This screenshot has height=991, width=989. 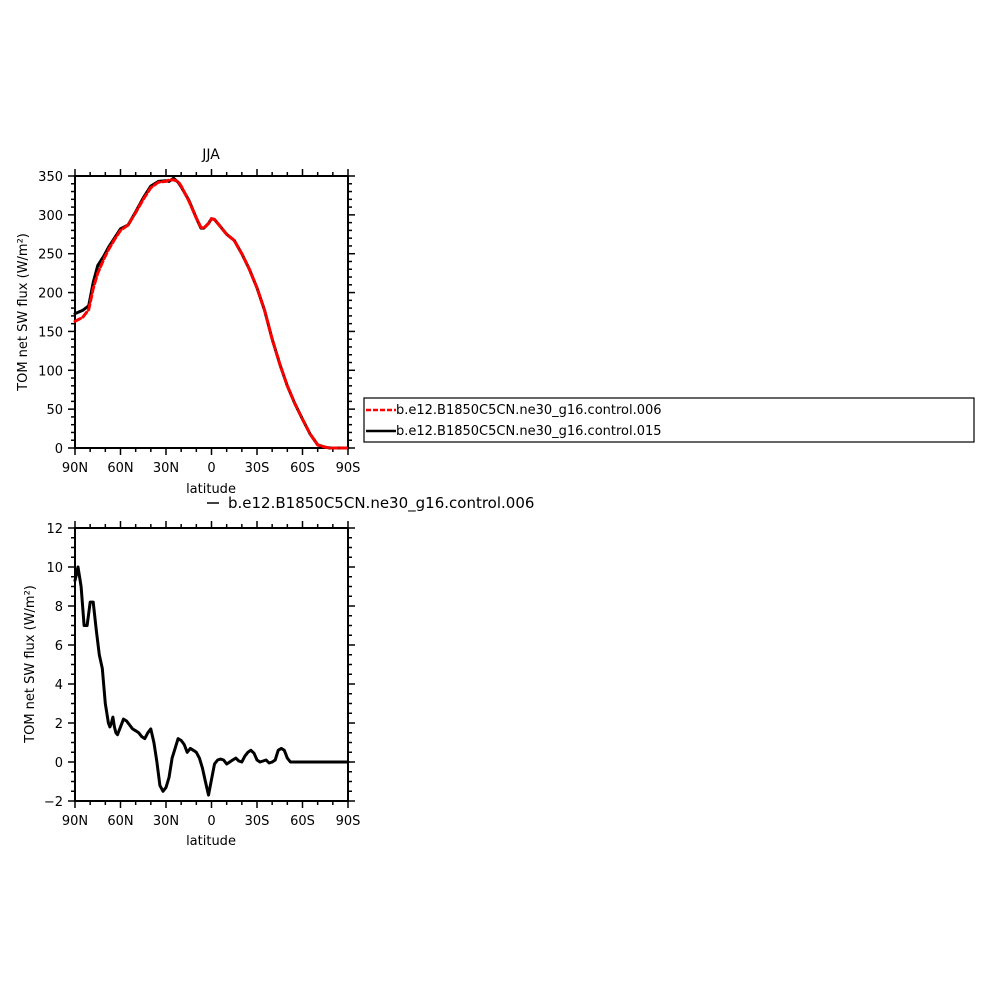 I want to click on top-x-tick-label: 60N, so click(x=120, y=468).